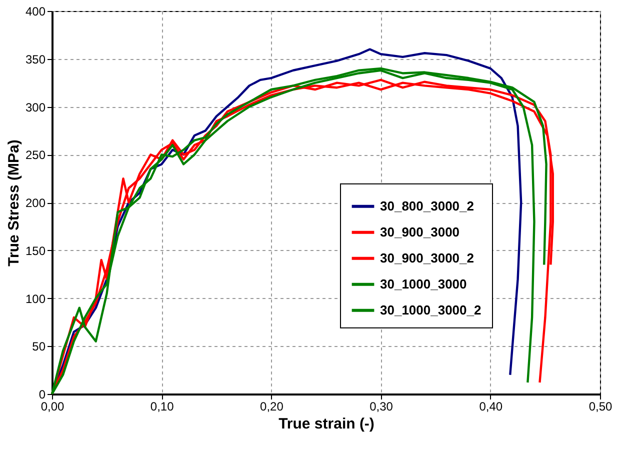 The height and width of the screenshot is (458, 641). I want to click on y-tick-label: 50, so click(39, 347).